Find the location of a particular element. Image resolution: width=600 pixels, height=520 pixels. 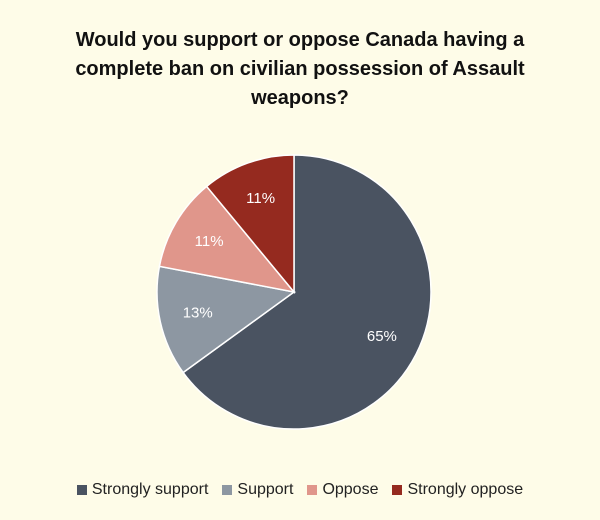

legend-label: Strongly support is located at coordinates (150, 489).